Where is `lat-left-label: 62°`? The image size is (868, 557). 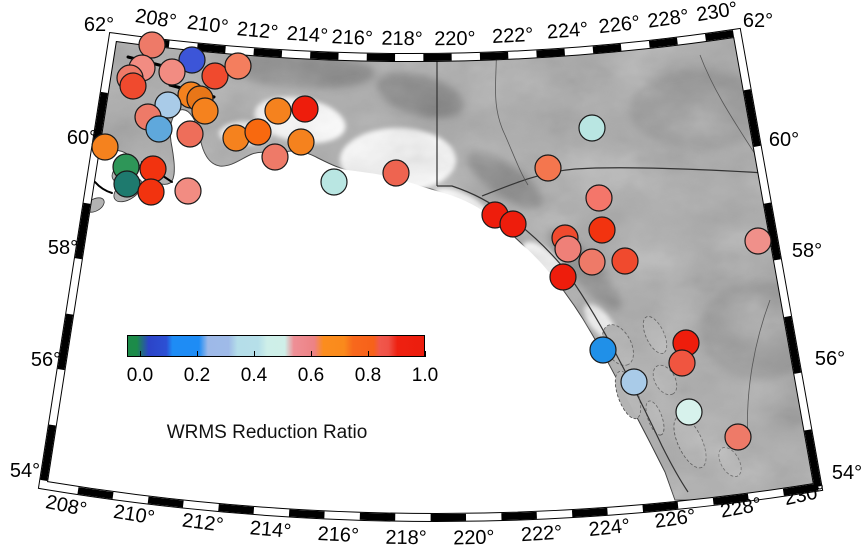 lat-left-label: 62° is located at coordinates (99, 25).